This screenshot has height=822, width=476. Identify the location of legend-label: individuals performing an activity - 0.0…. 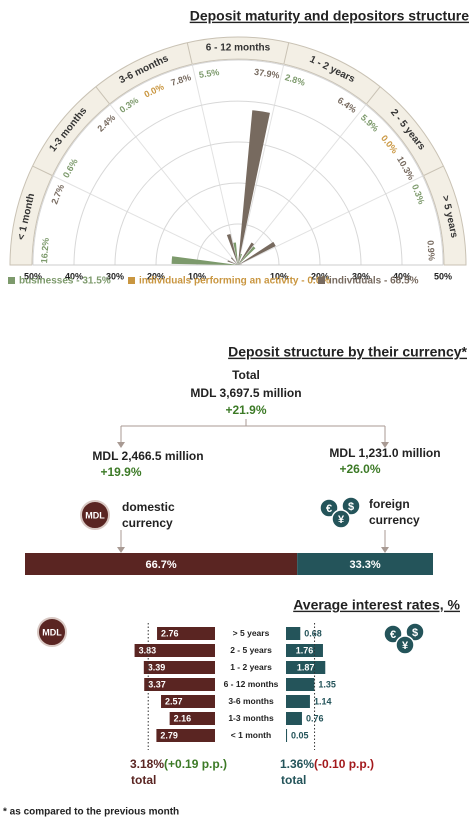
(234, 281).